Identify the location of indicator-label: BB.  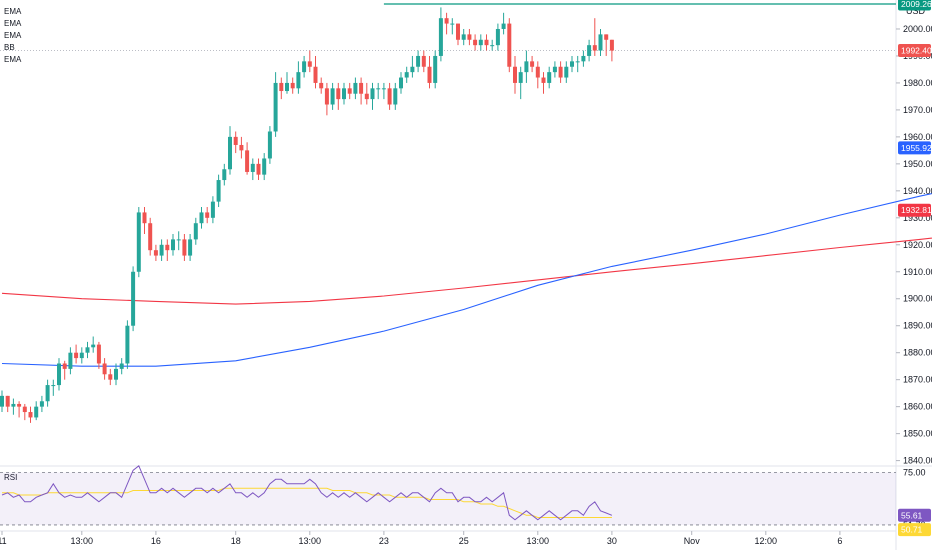
(9, 47).